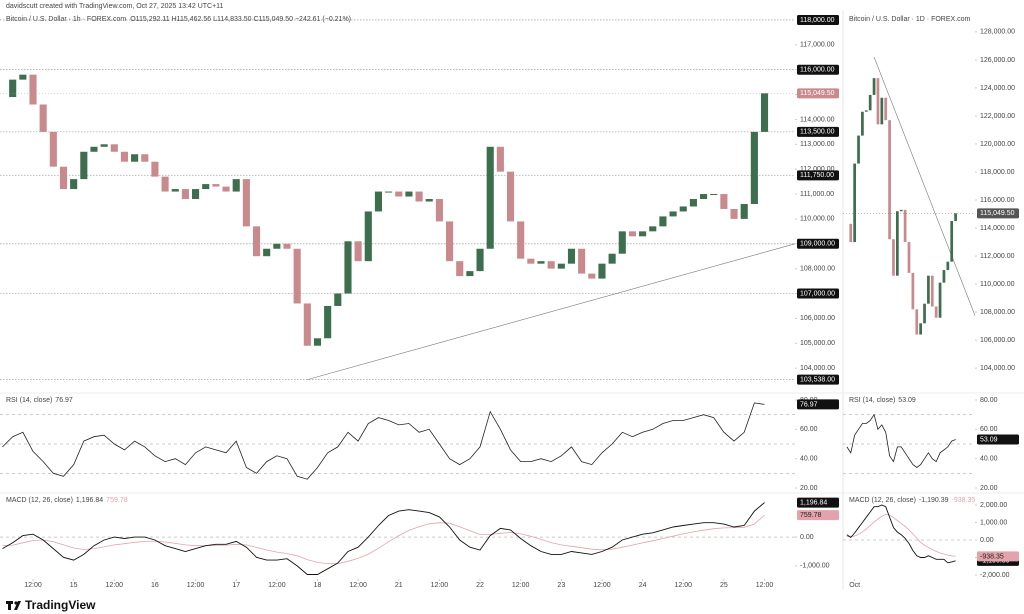  Describe the element at coordinates (997, 116) in the screenshot. I see `y-tick-label: 122,000.00` at that location.